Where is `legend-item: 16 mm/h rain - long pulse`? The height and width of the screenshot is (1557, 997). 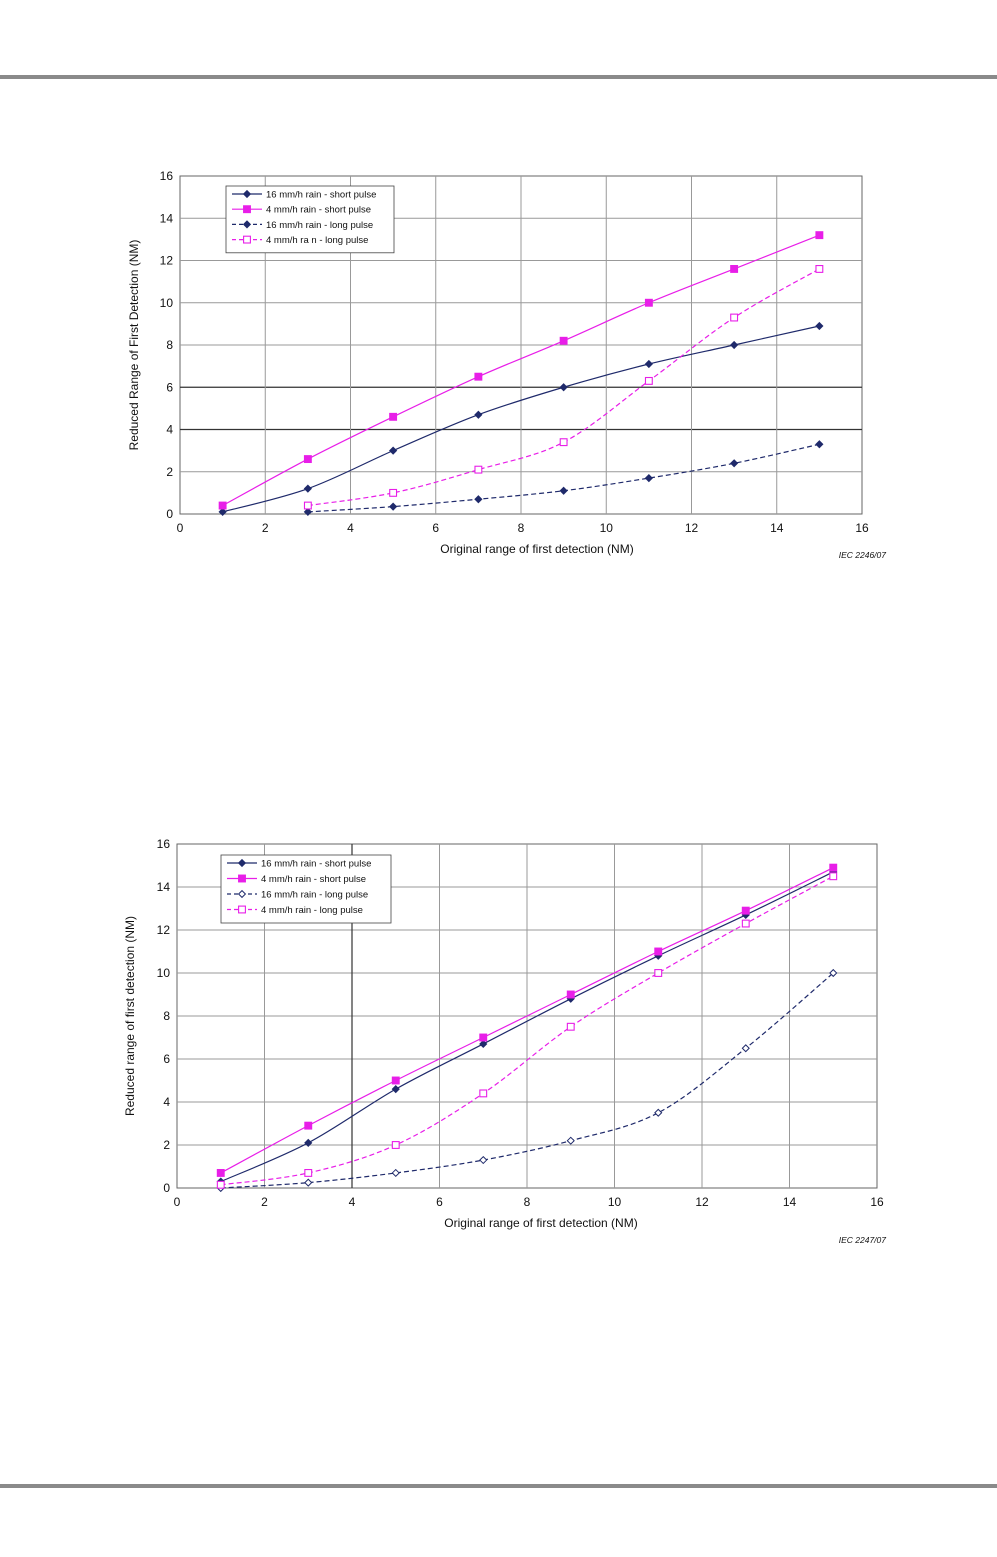 legend-item: 16 mm/h rain - long pulse is located at coordinates (297, 895).